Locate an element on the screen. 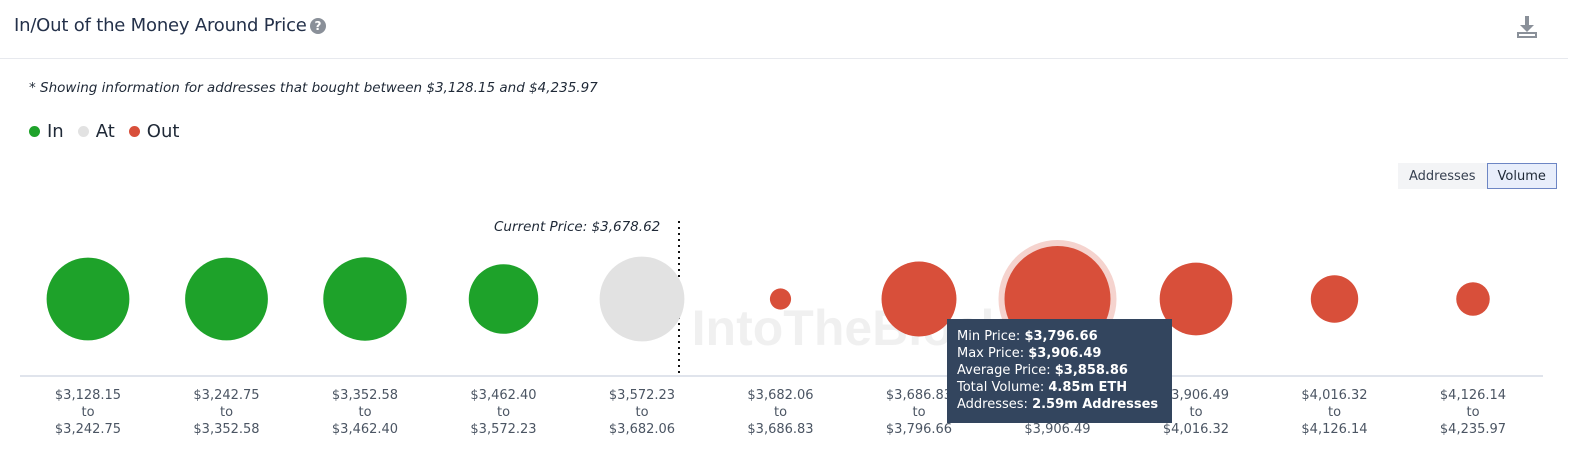 Image resolution: width=1579 pixels, height=460 pixels. tooltip-min-row: Min Price: $3,796.66 is located at coordinates (1059, 336).